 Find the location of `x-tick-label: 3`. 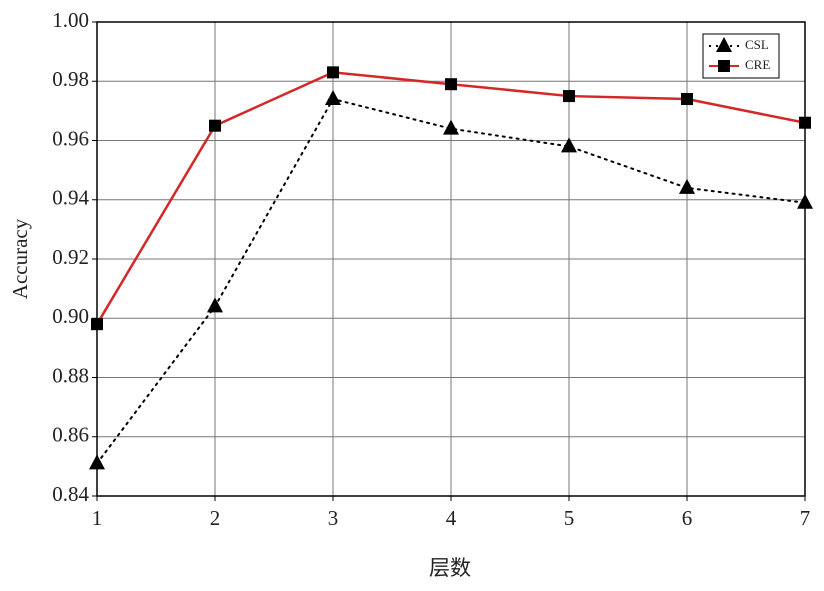

x-tick-label: 3 is located at coordinates (333, 518).